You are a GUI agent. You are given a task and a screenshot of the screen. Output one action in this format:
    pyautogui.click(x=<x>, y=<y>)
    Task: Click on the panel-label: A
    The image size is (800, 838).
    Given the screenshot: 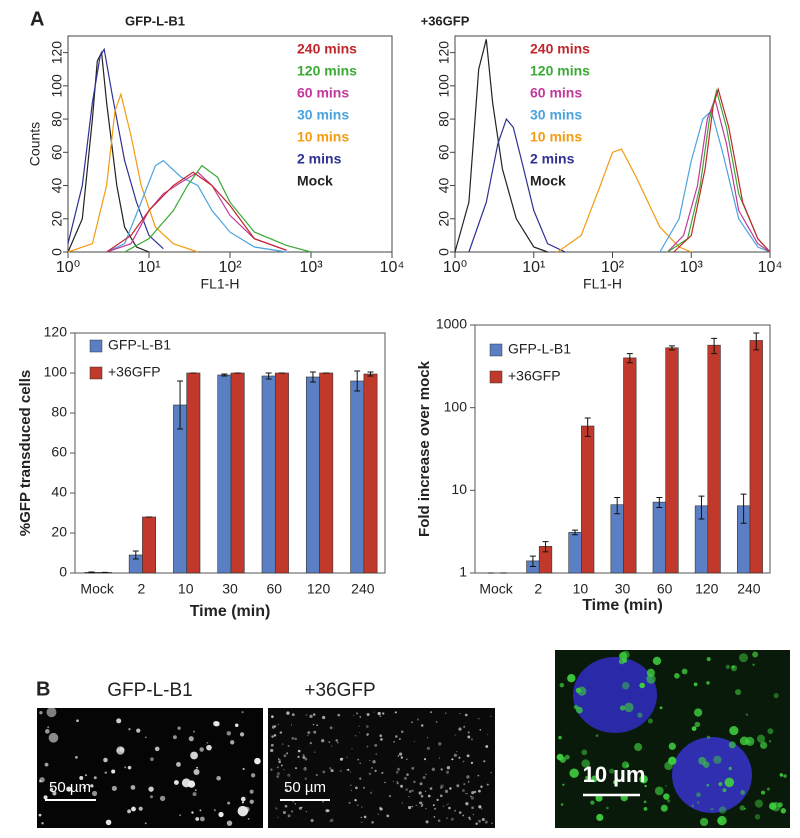 What is the action you would take?
    pyautogui.click(x=37, y=19)
    